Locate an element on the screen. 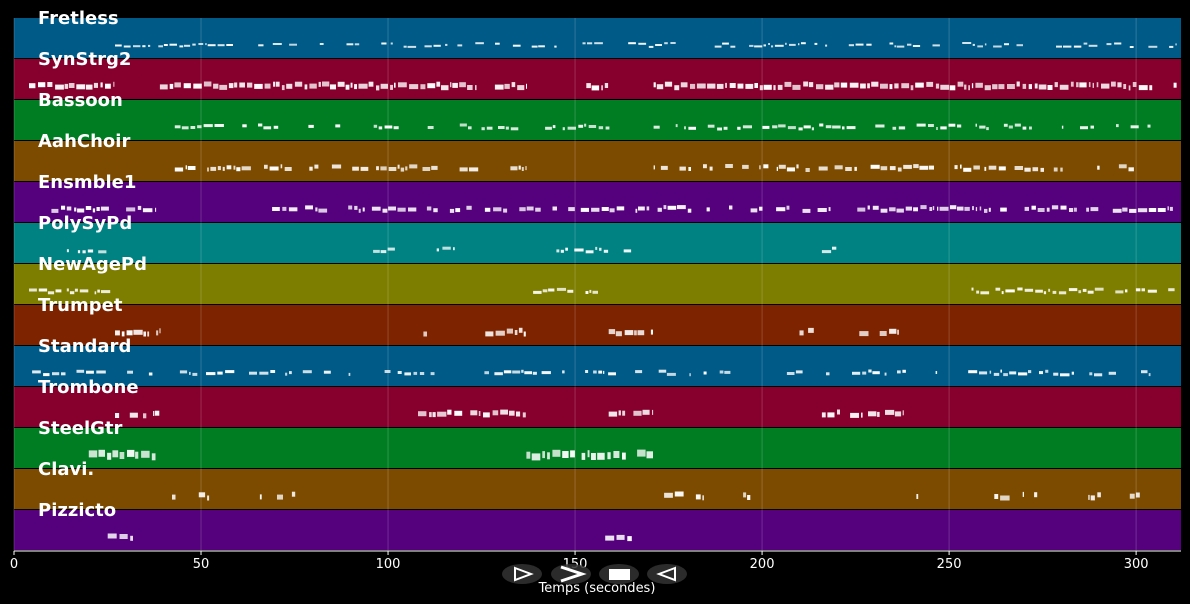 The height and width of the screenshot is (604, 1190). play-outline-icon is located at coordinates (524, 574).